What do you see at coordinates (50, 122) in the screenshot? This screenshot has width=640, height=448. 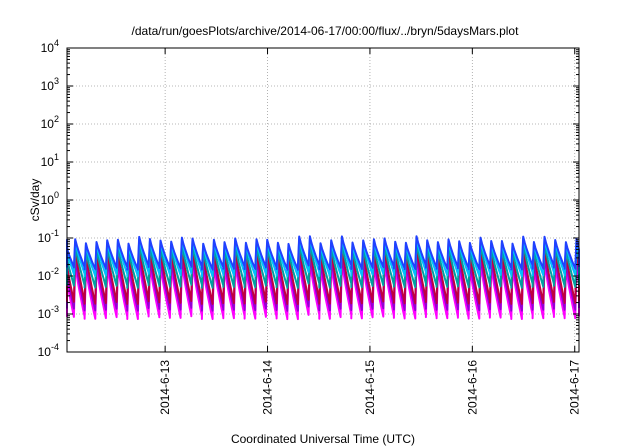 I see `y-tick-label: 10²` at bounding box center [50, 122].